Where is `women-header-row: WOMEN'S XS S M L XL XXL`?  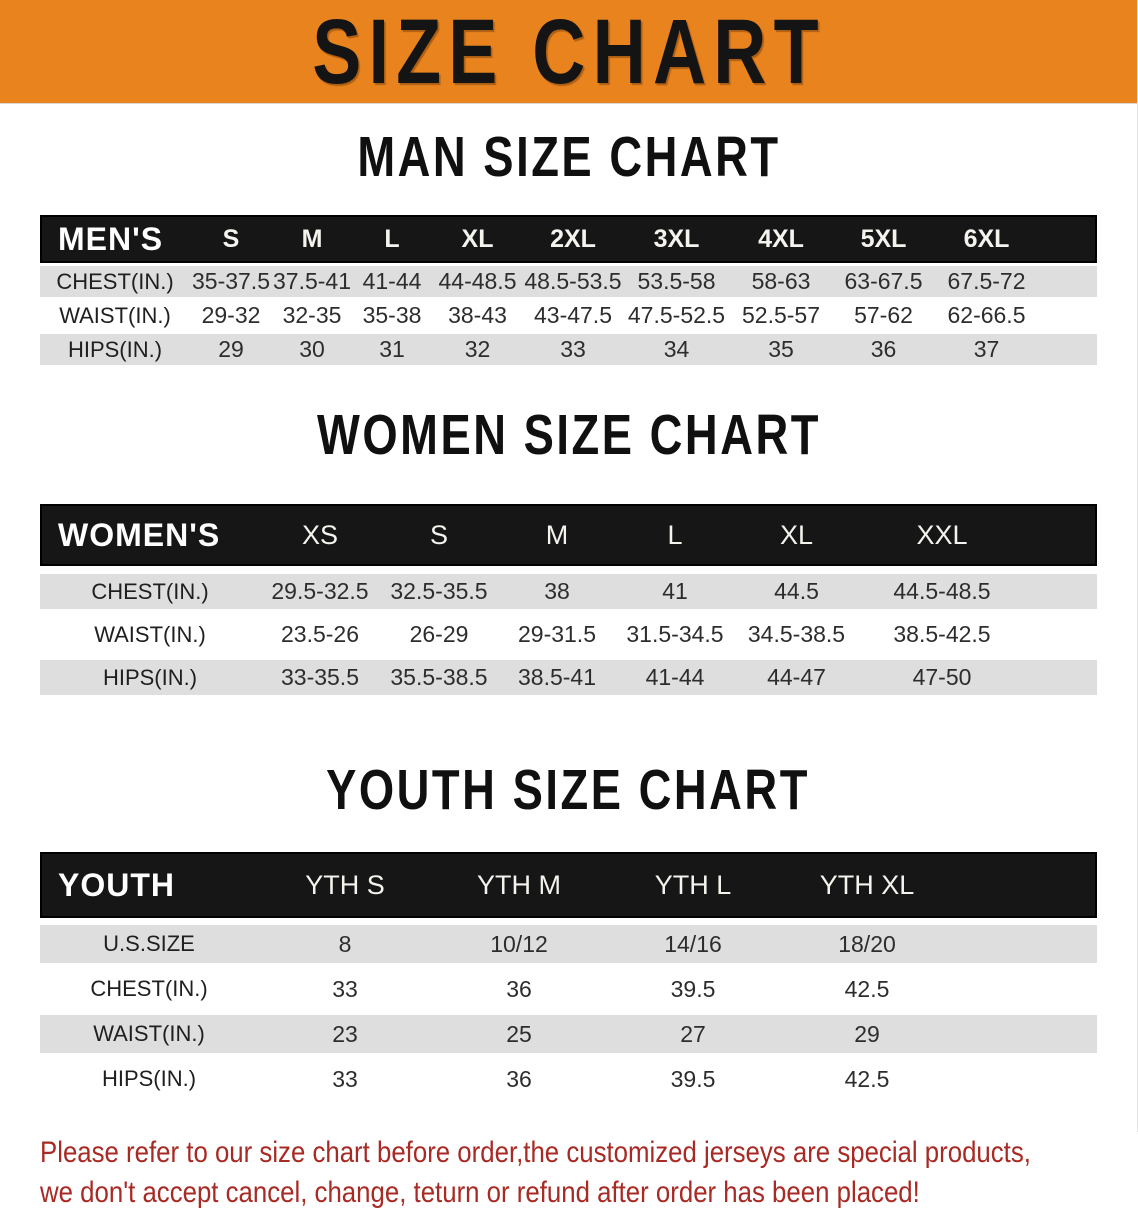 women-header-row: WOMEN'S XS S M L XL XXL is located at coordinates (568, 535).